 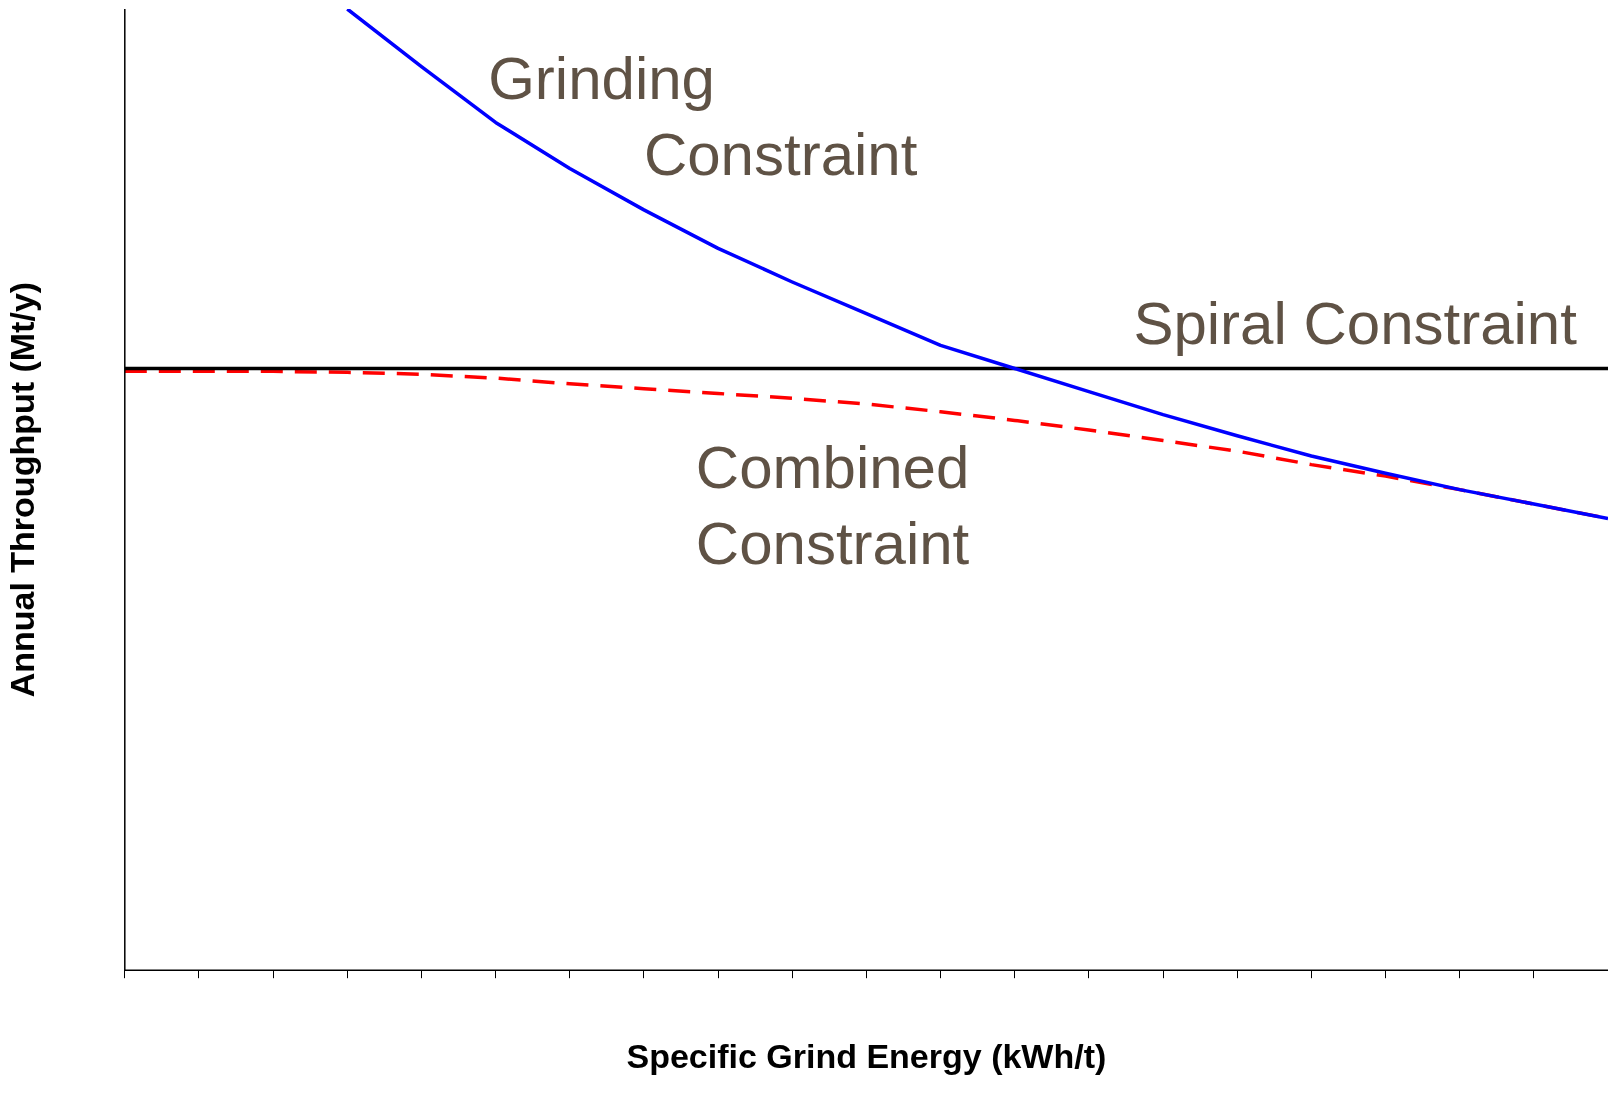 I want to click on y-axis-title: Annual Throughput (Mt/y), so click(x=21, y=489).